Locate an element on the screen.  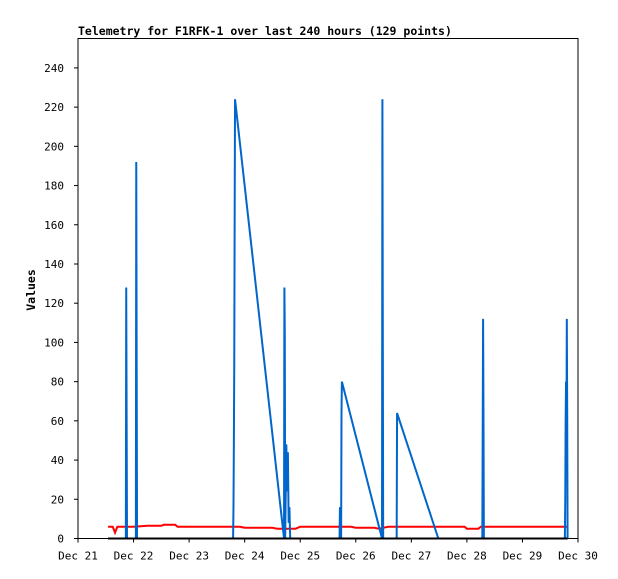
y-tick-label: 160 is located at coordinates (54, 225).